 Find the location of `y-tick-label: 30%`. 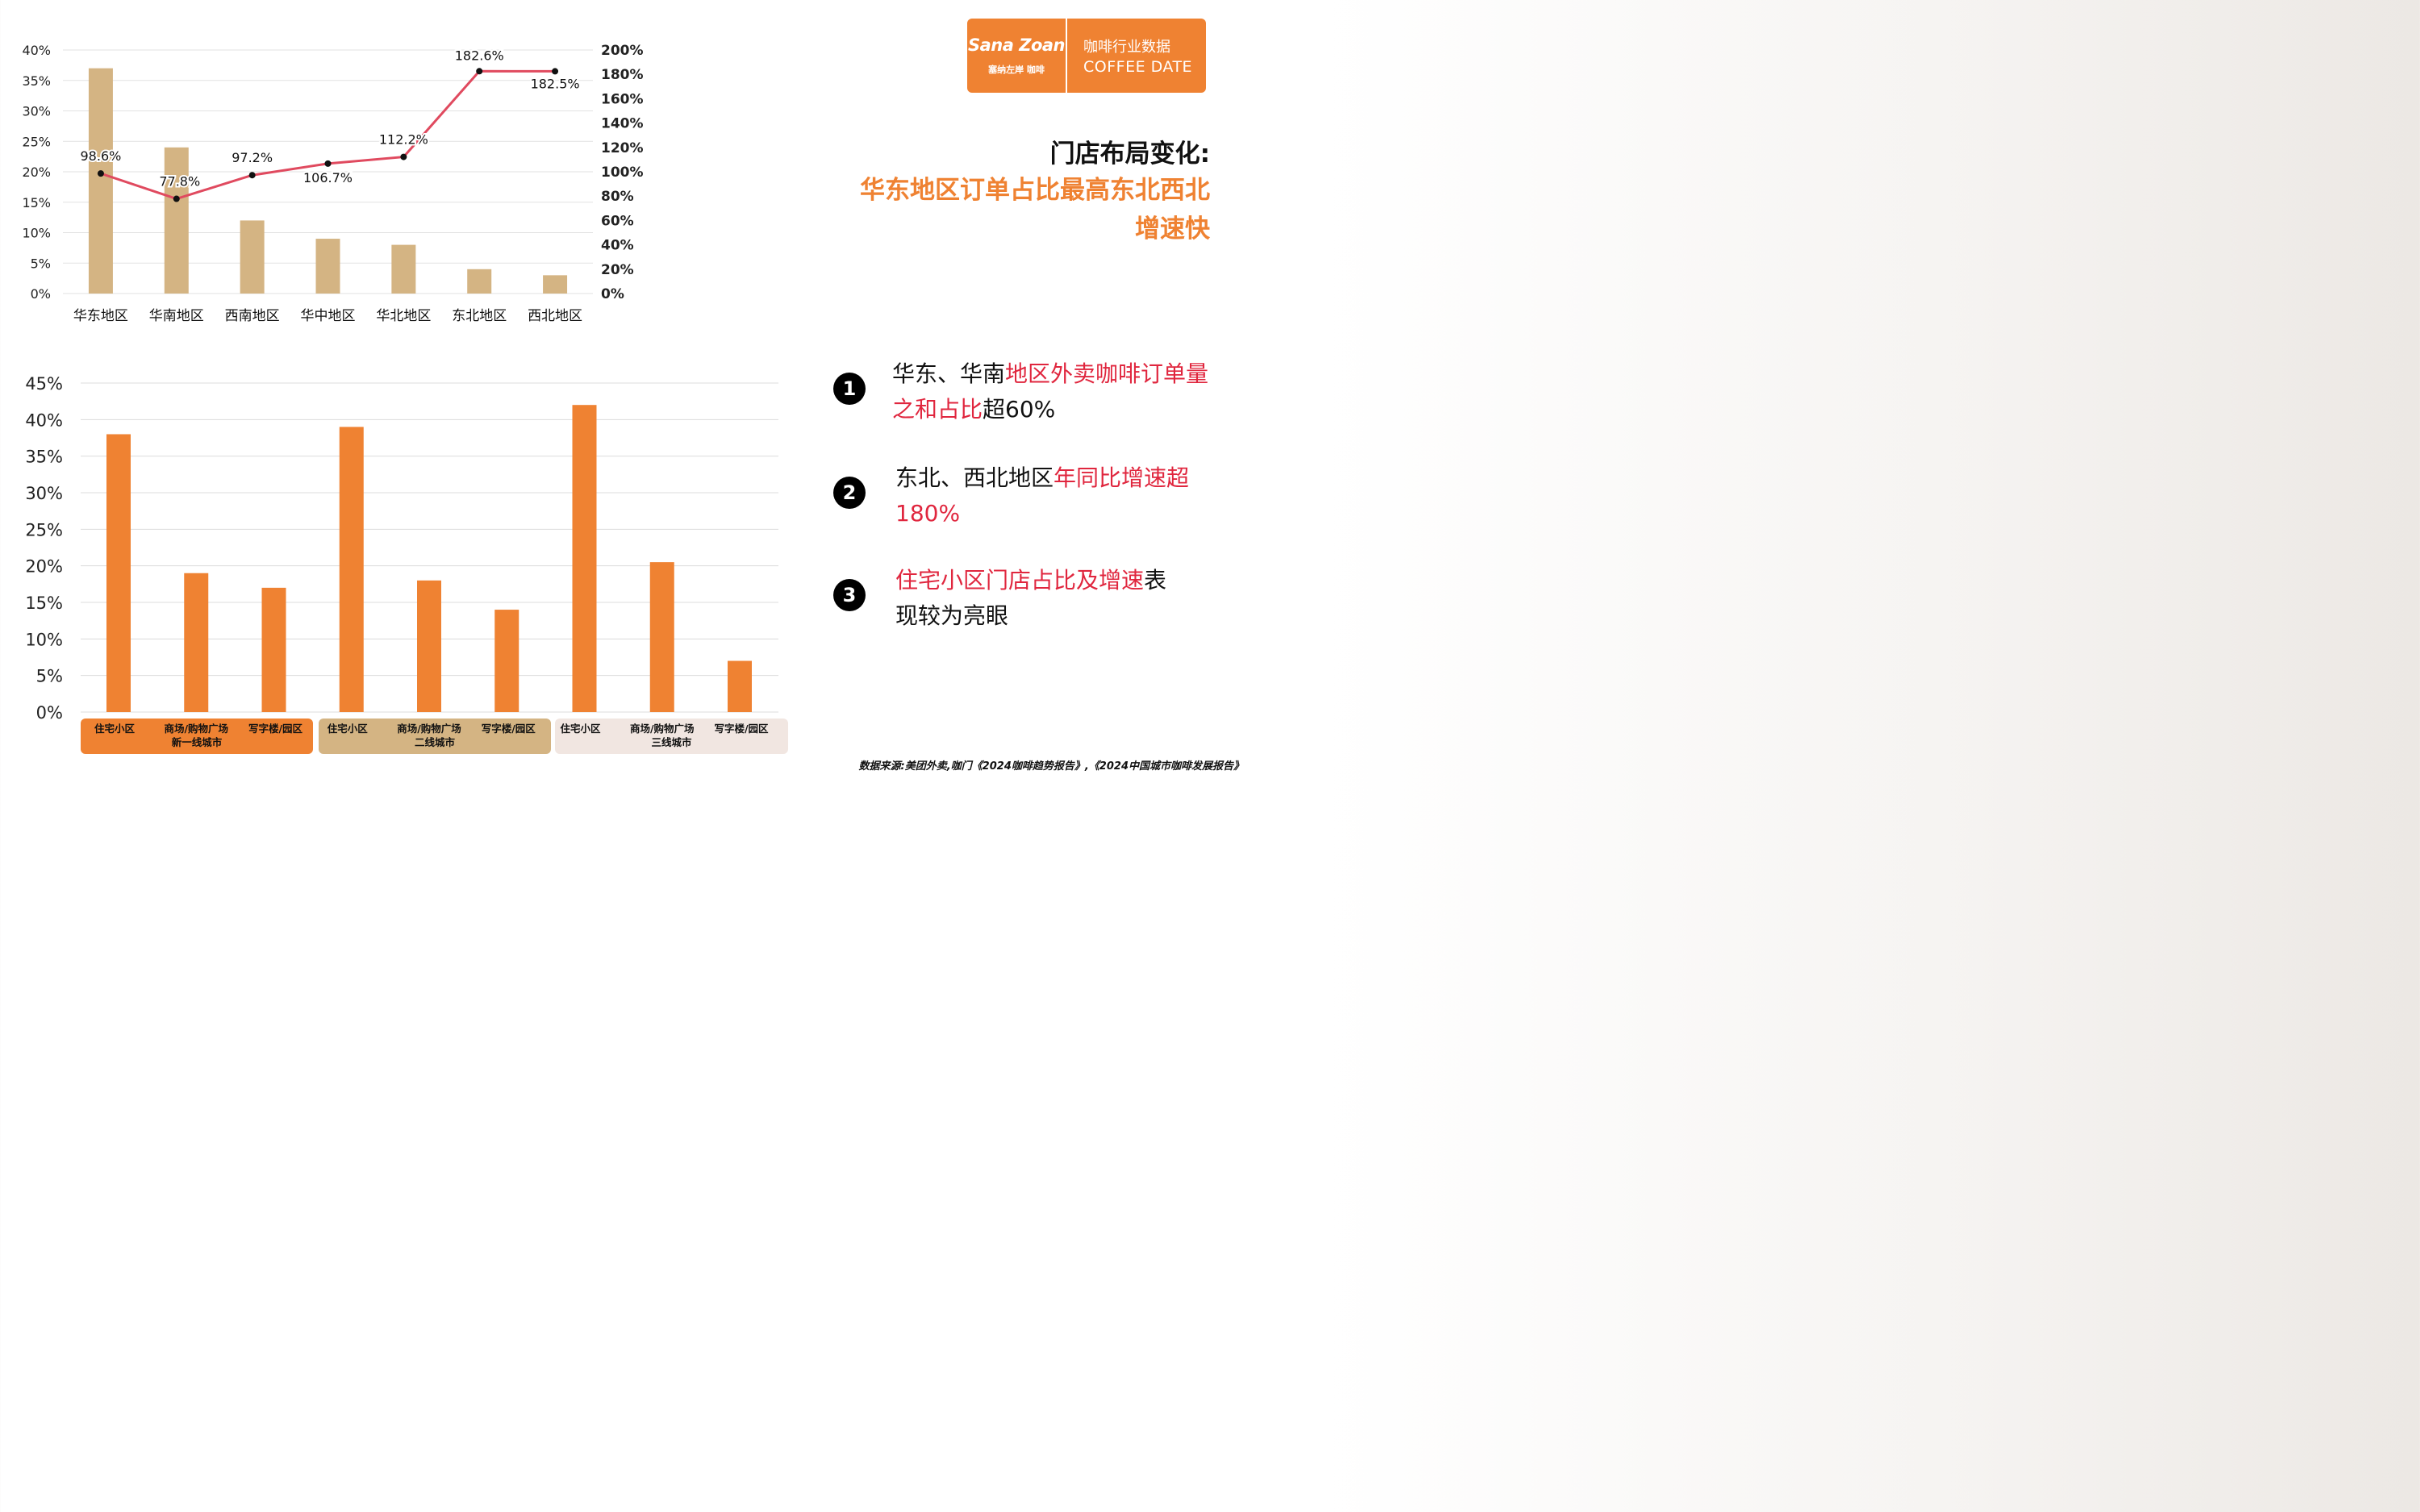

y-tick-label: 30% is located at coordinates (44, 493).